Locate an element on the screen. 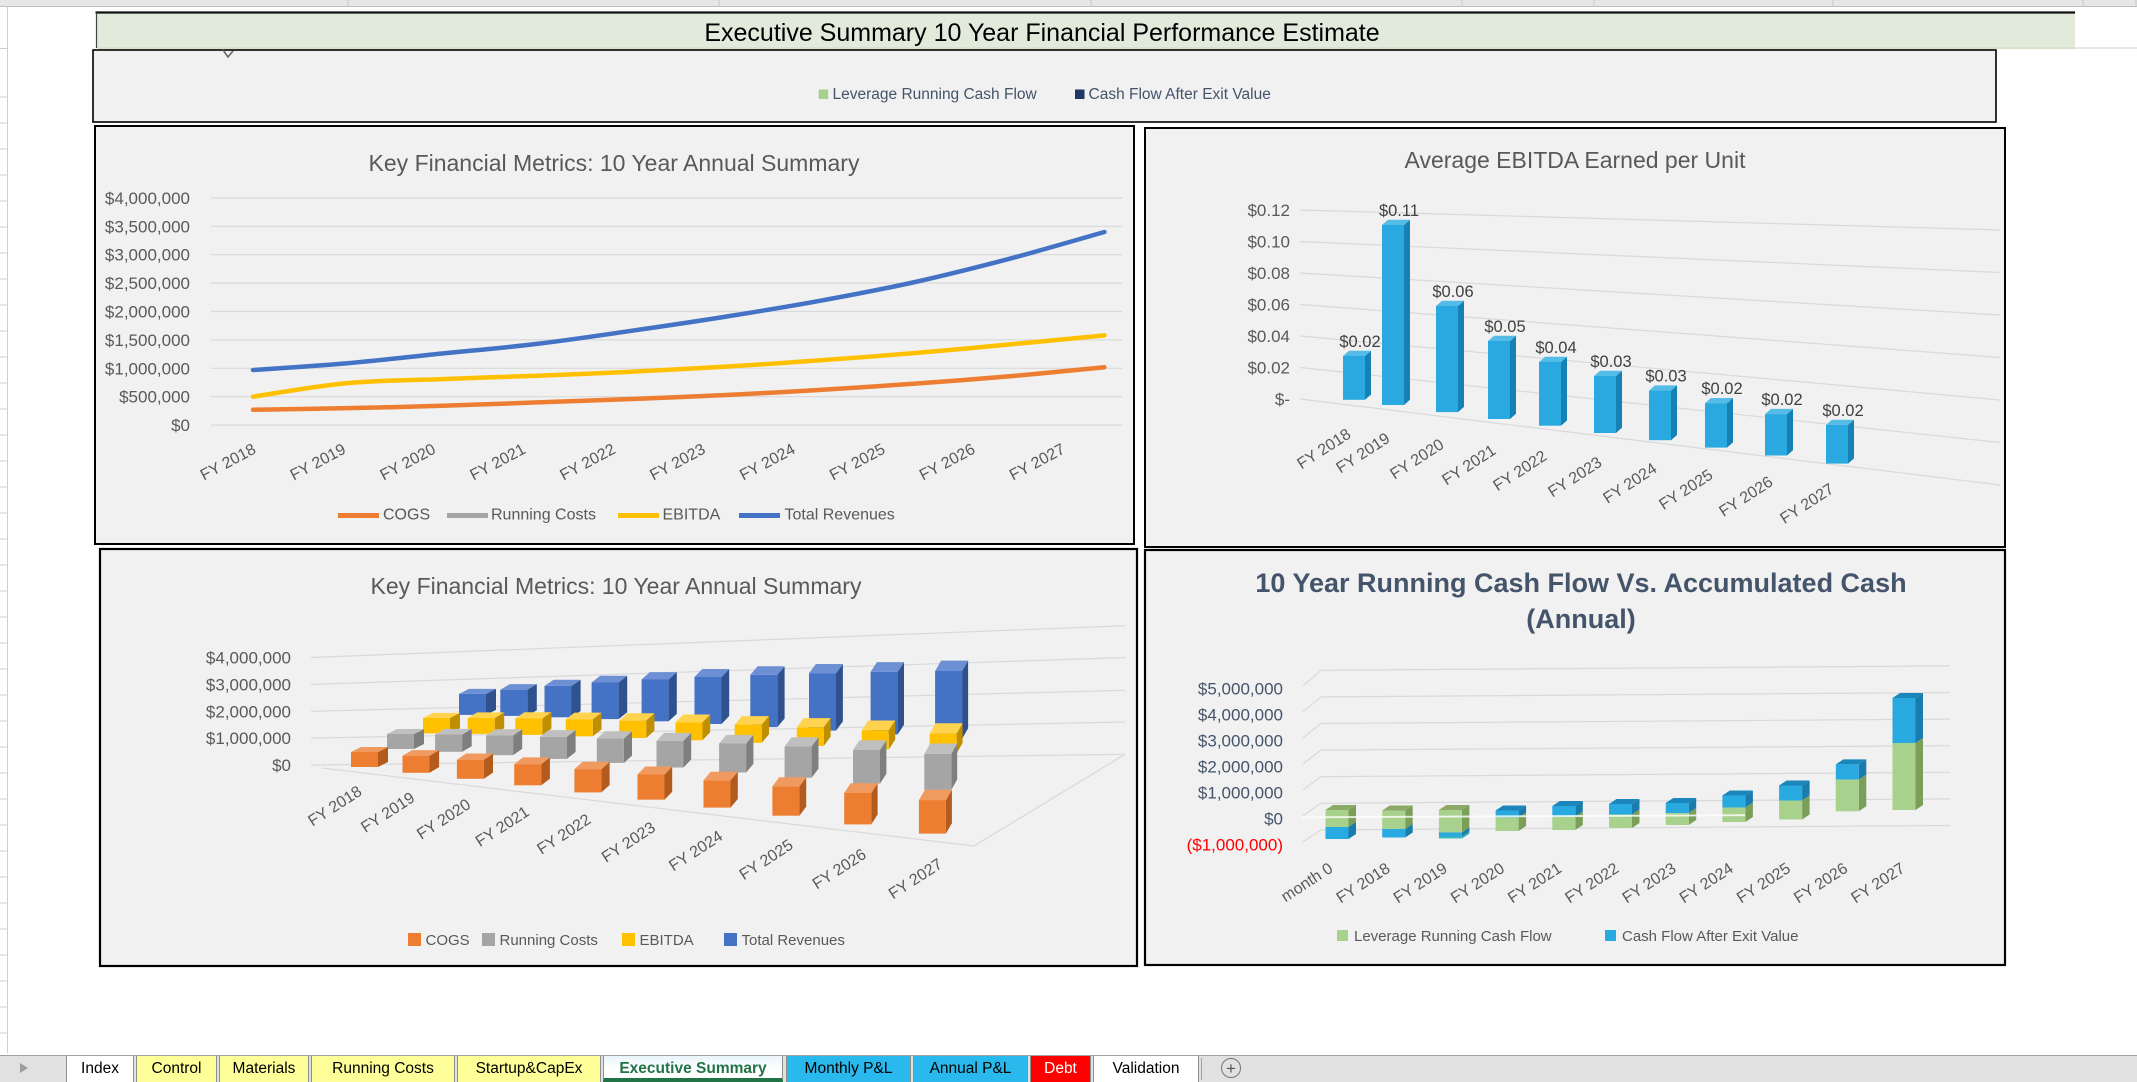  svg-text: $1,500,000 is located at coordinates (147, 340).